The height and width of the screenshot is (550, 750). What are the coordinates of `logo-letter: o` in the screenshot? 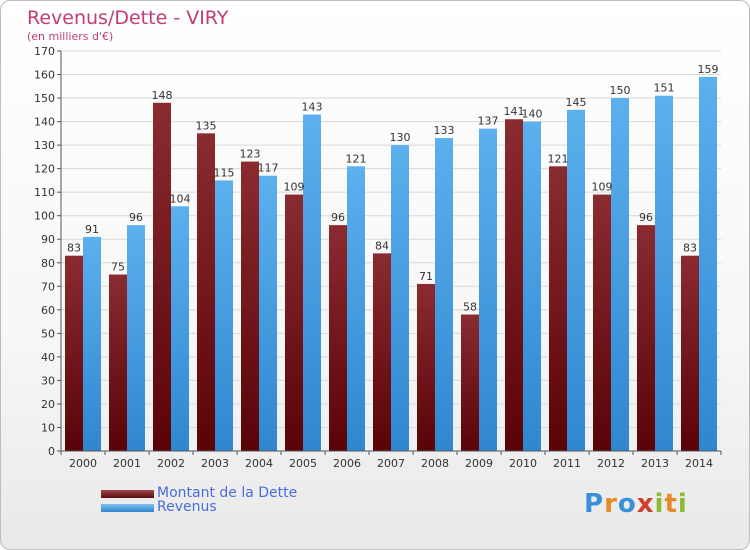 It's located at (627, 504).